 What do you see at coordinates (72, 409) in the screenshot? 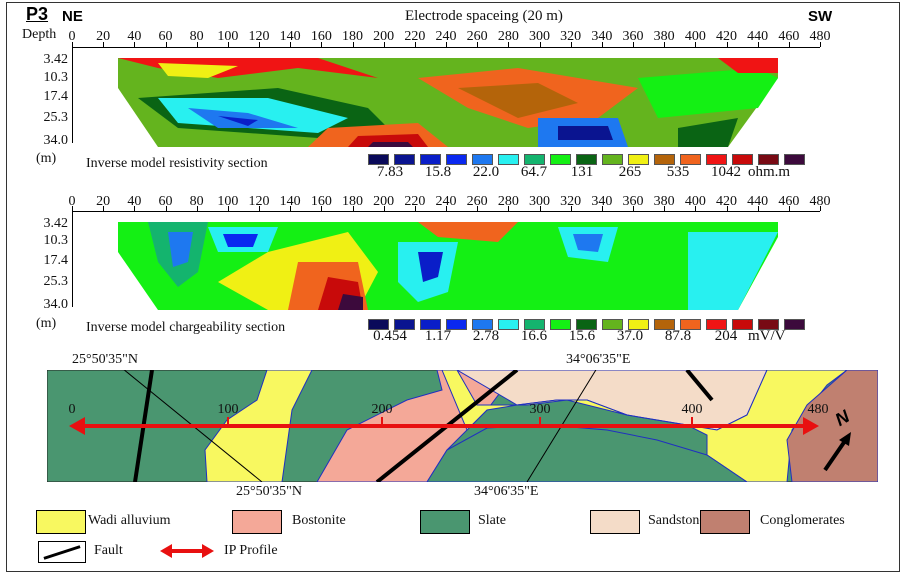
I see `profile-tick-label: 0` at bounding box center [72, 409].